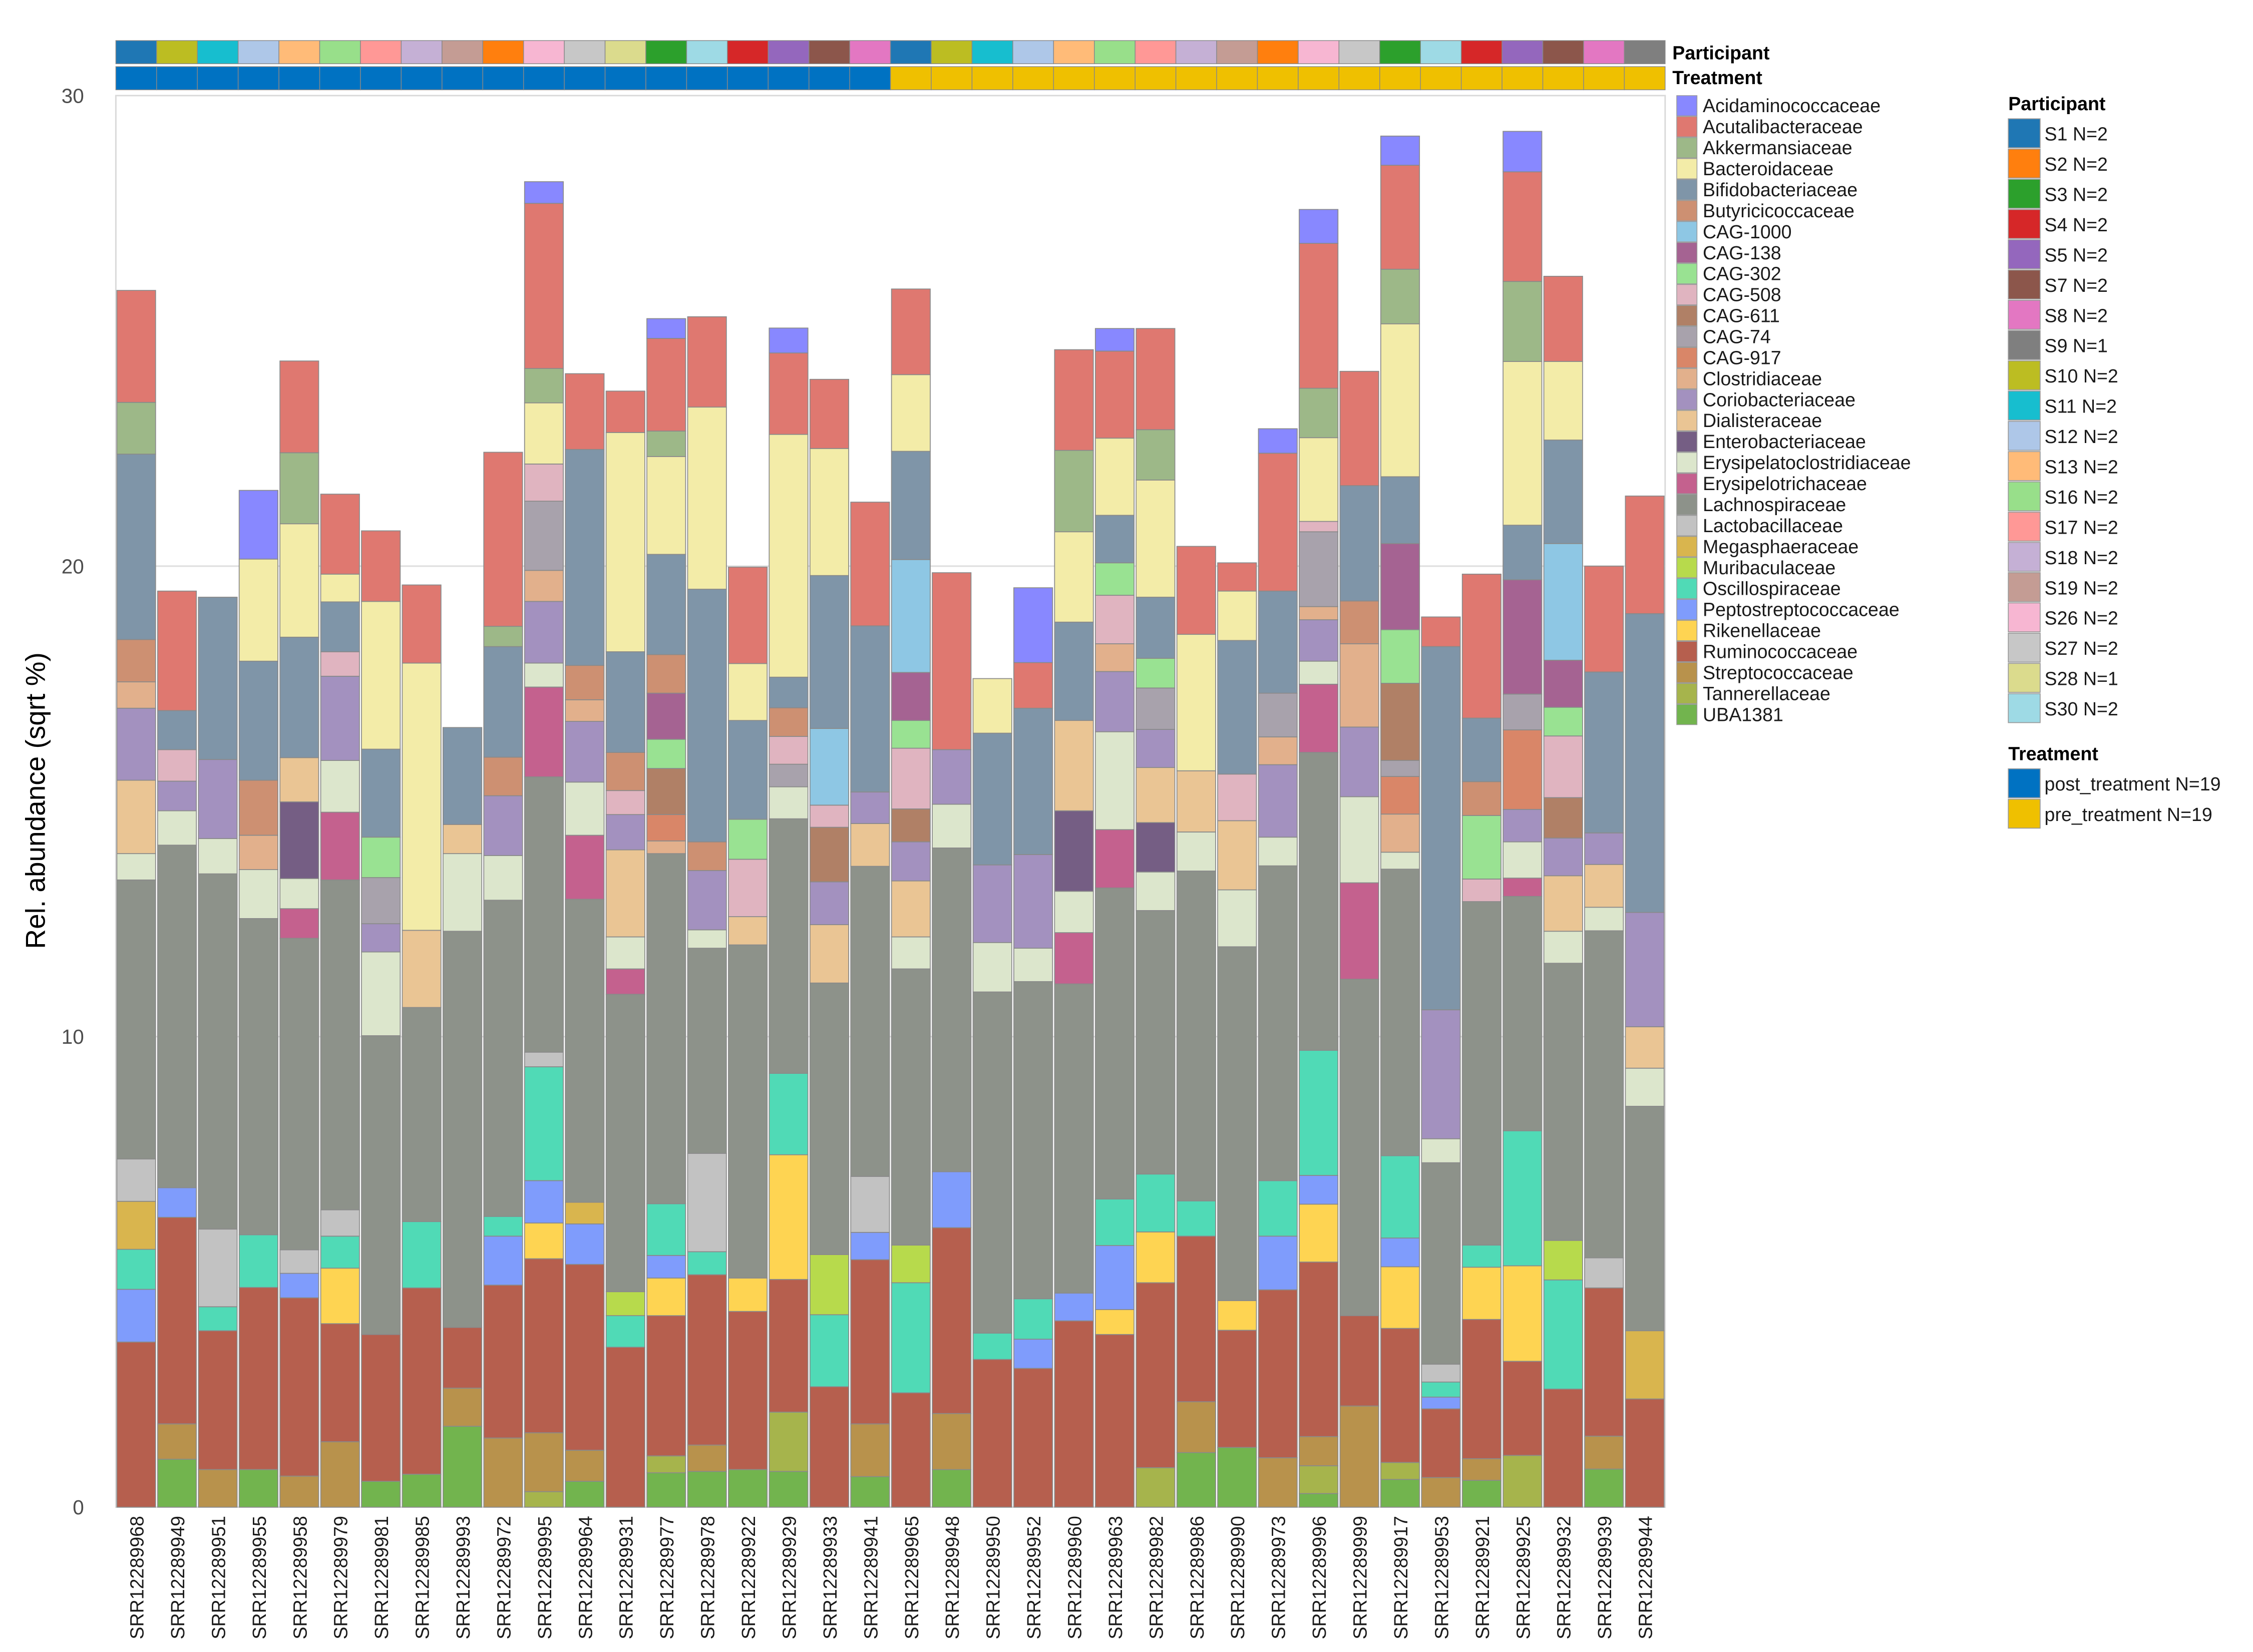 The image size is (2253, 1652). What do you see at coordinates (2081, 678) in the screenshot?
I see `legend-label: S28 N=1` at bounding box center [2081, 678].